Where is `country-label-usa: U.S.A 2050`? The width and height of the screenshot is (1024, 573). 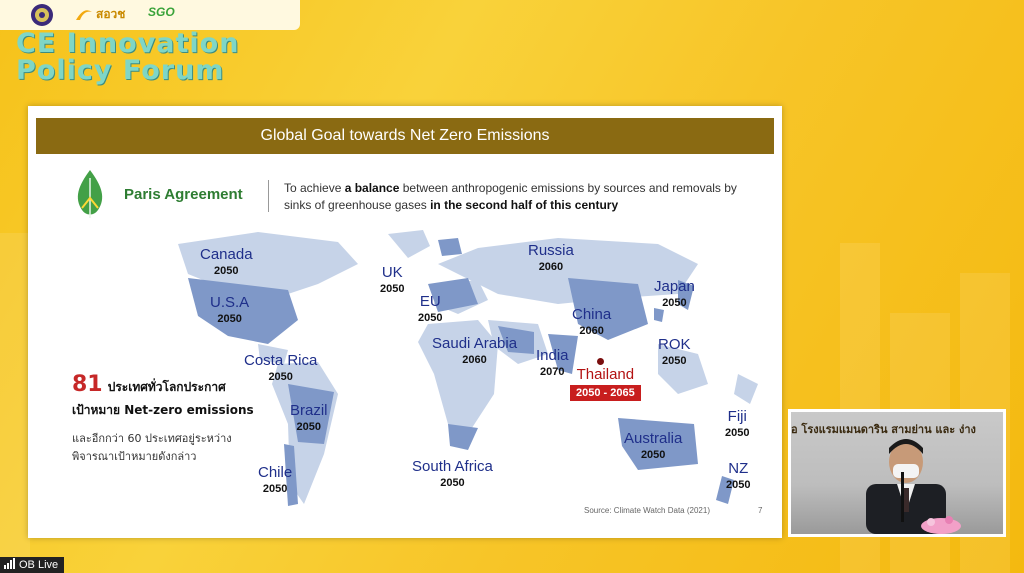
country-label-usa: U.S.A 2050 is located at coordinates (229, 309).